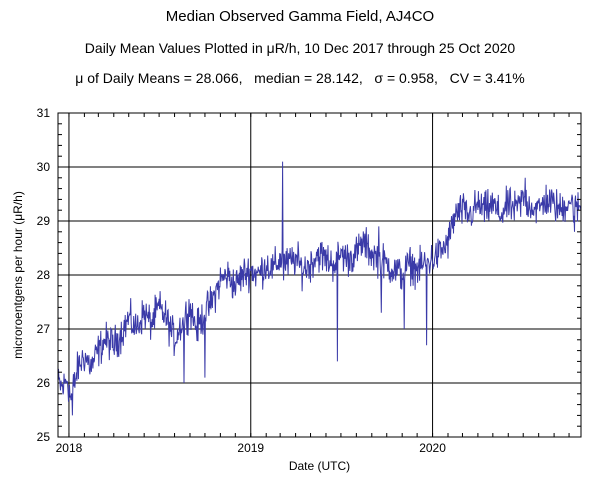  What do you see at coordinates (432, 448) in the screenshot?
I see `x-tick-label: 2020` at bounding box center [432, 448].